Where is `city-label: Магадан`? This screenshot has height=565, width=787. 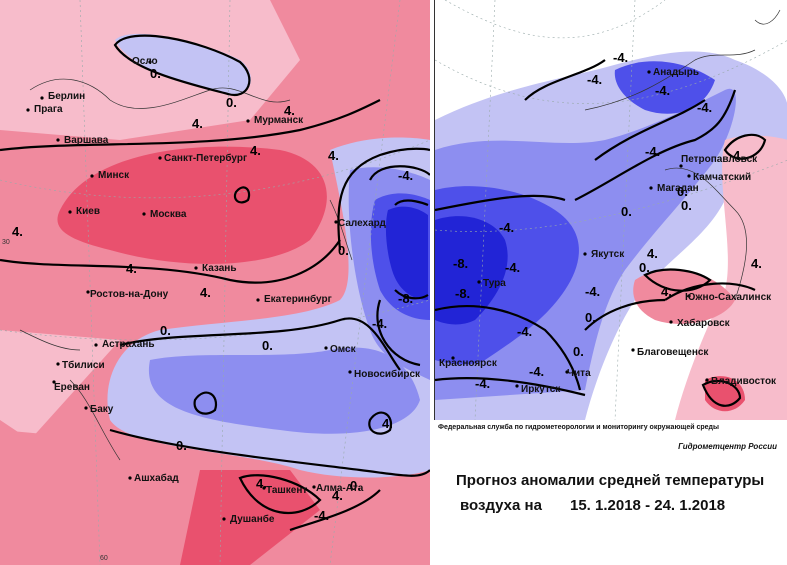 city-label: Магадан is located at coordinates (678, 188).